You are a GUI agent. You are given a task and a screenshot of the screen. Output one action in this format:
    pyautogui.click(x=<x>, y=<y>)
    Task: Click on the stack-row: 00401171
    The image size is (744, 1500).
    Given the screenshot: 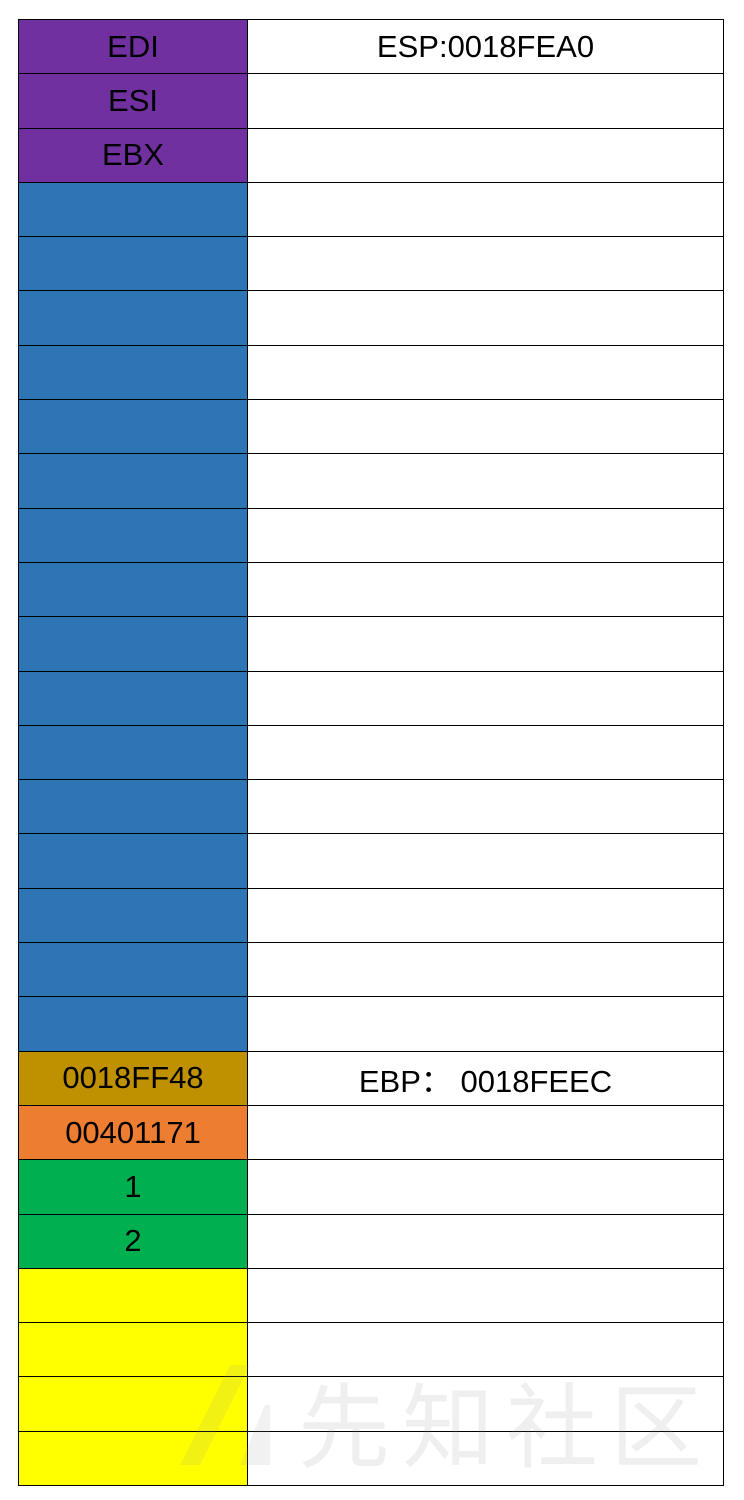 What is the action you would take?
    pyautogui.click(x=371, y=1132)
    